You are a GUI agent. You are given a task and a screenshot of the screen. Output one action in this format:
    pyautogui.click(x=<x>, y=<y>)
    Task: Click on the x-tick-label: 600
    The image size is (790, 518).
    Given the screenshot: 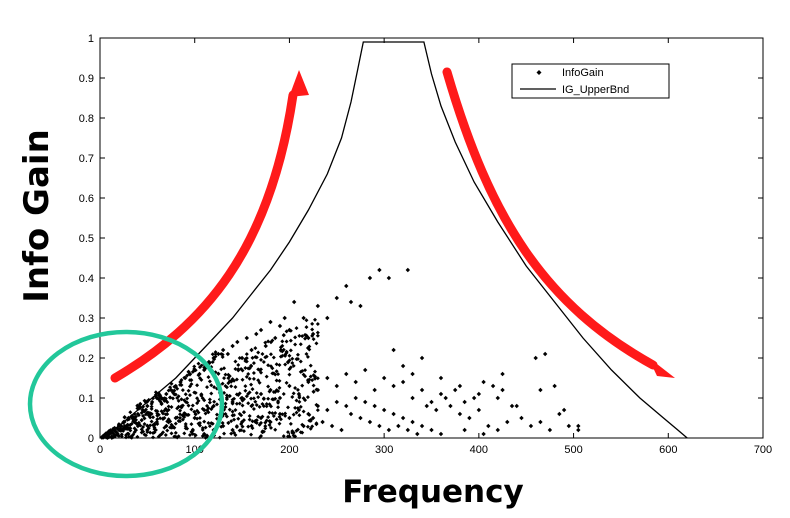 What is the action you would take?
    pyautogui.click(x=668, y=450)
    